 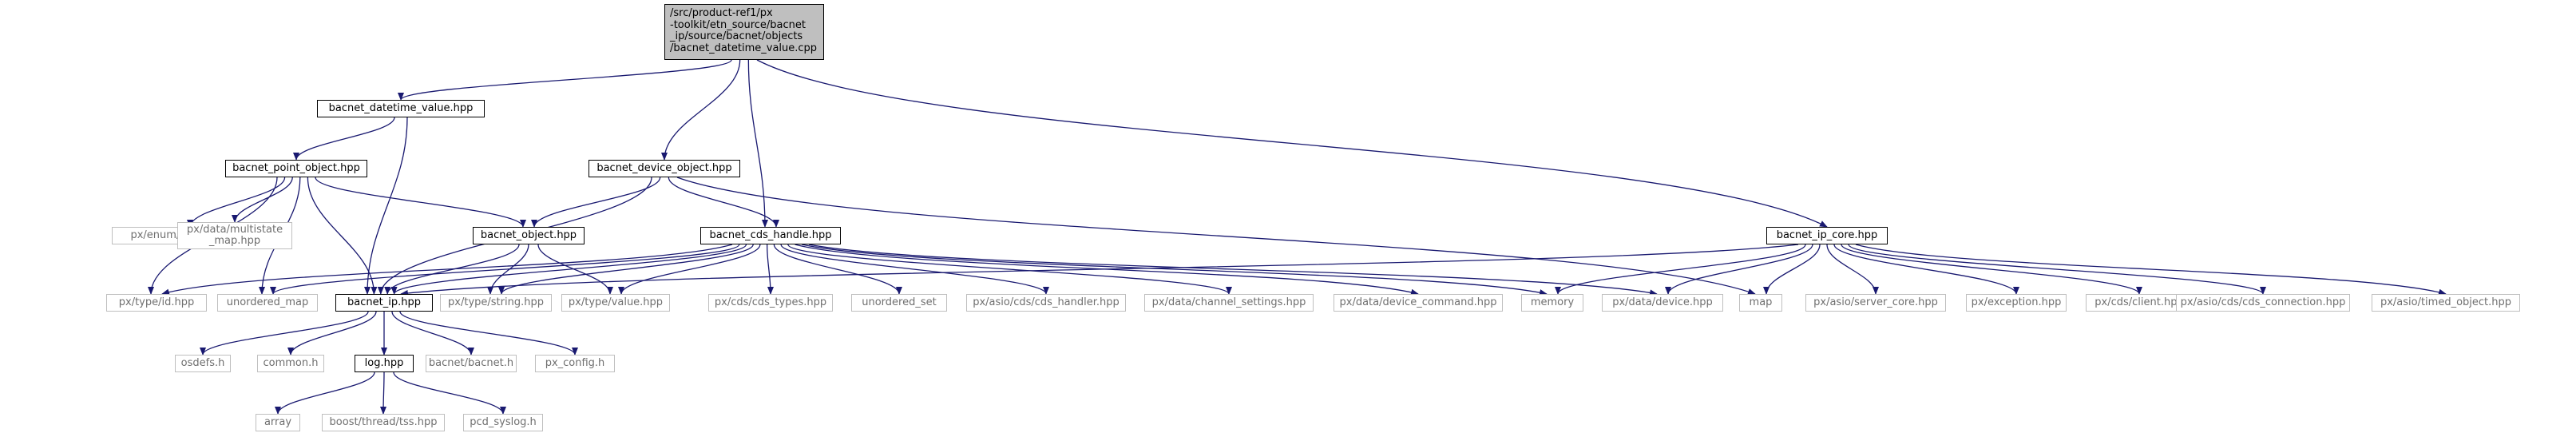 I want to click on edge-cds-handle-to-unordered-set, so click(x=838, y=270).